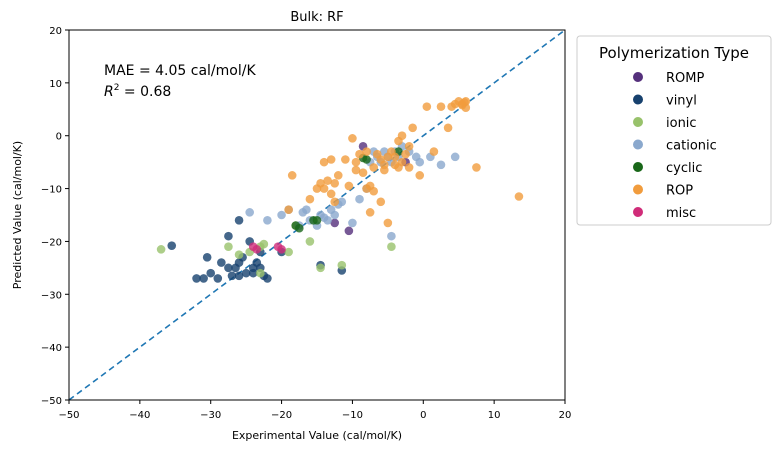 The height and width of the screenshot is (453, 780). Describe the element at coordinates (638, 167) in the screenshot. I see `legend-marker-cyclic` at that location.